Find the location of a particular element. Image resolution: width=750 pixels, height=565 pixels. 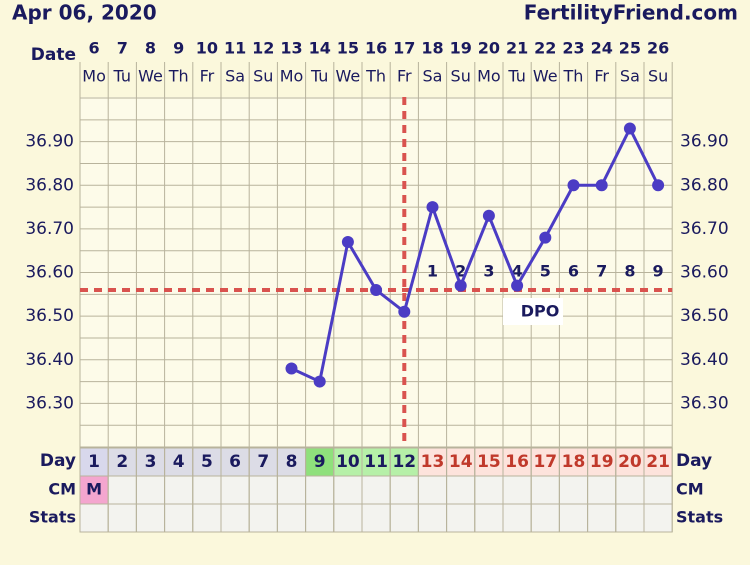

date-label: 11 is located at coordinates (235, 48).